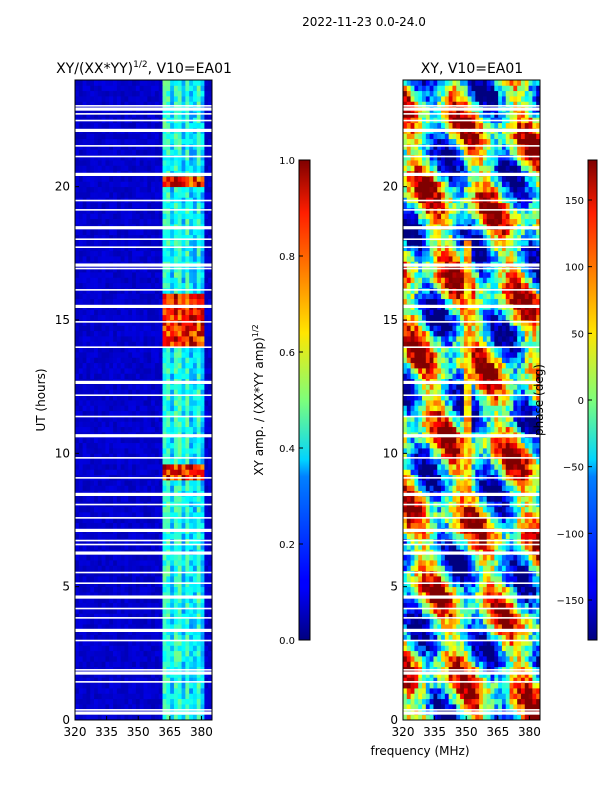  I want to click on flagged-row, so click(143, 544).